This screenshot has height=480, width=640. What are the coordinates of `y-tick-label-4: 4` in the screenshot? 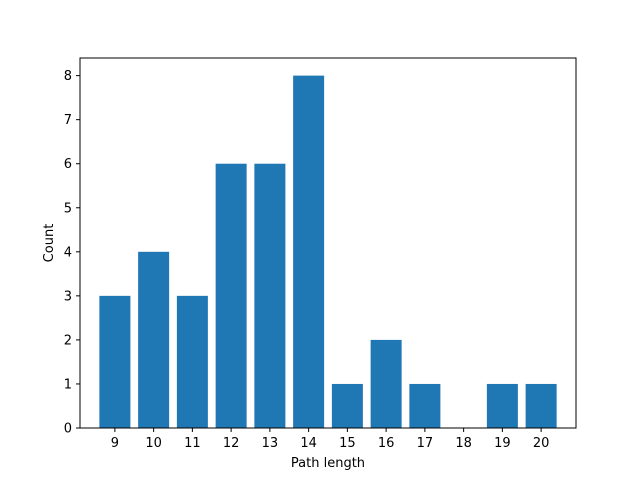 It's located at (68, 252).